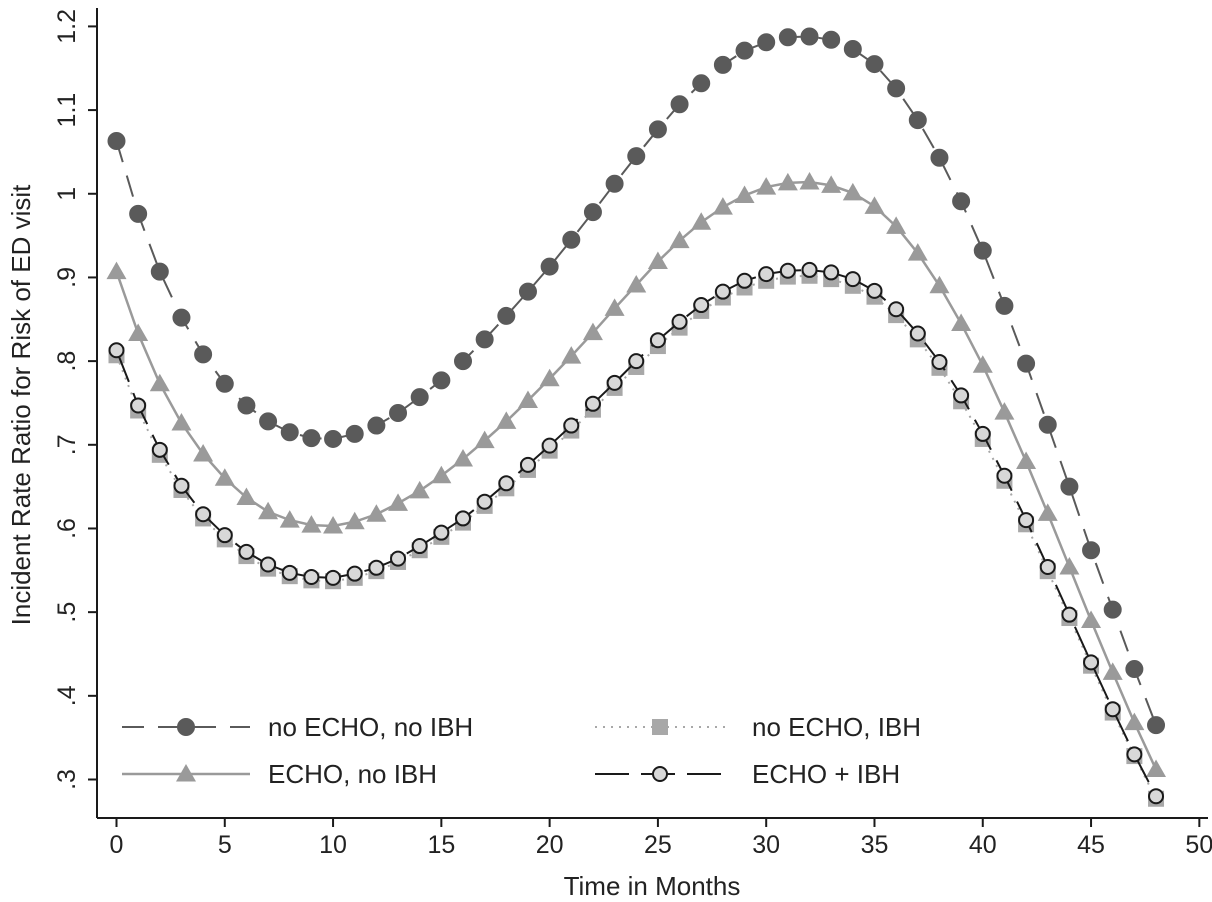 The height and width of the screenshot is (902, 1212). I want to click on legend-entry-2: no ECHO, IBH, so click(758, 727).